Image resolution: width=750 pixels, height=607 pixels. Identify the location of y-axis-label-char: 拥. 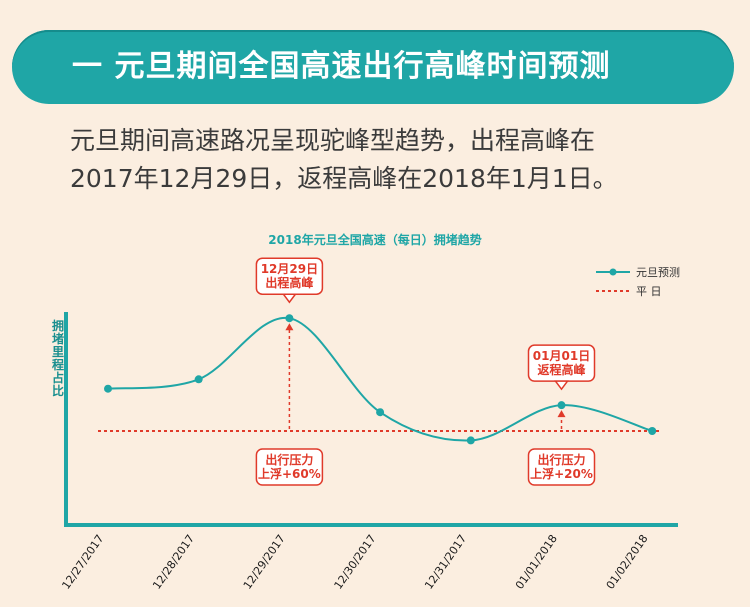
(58, 325).